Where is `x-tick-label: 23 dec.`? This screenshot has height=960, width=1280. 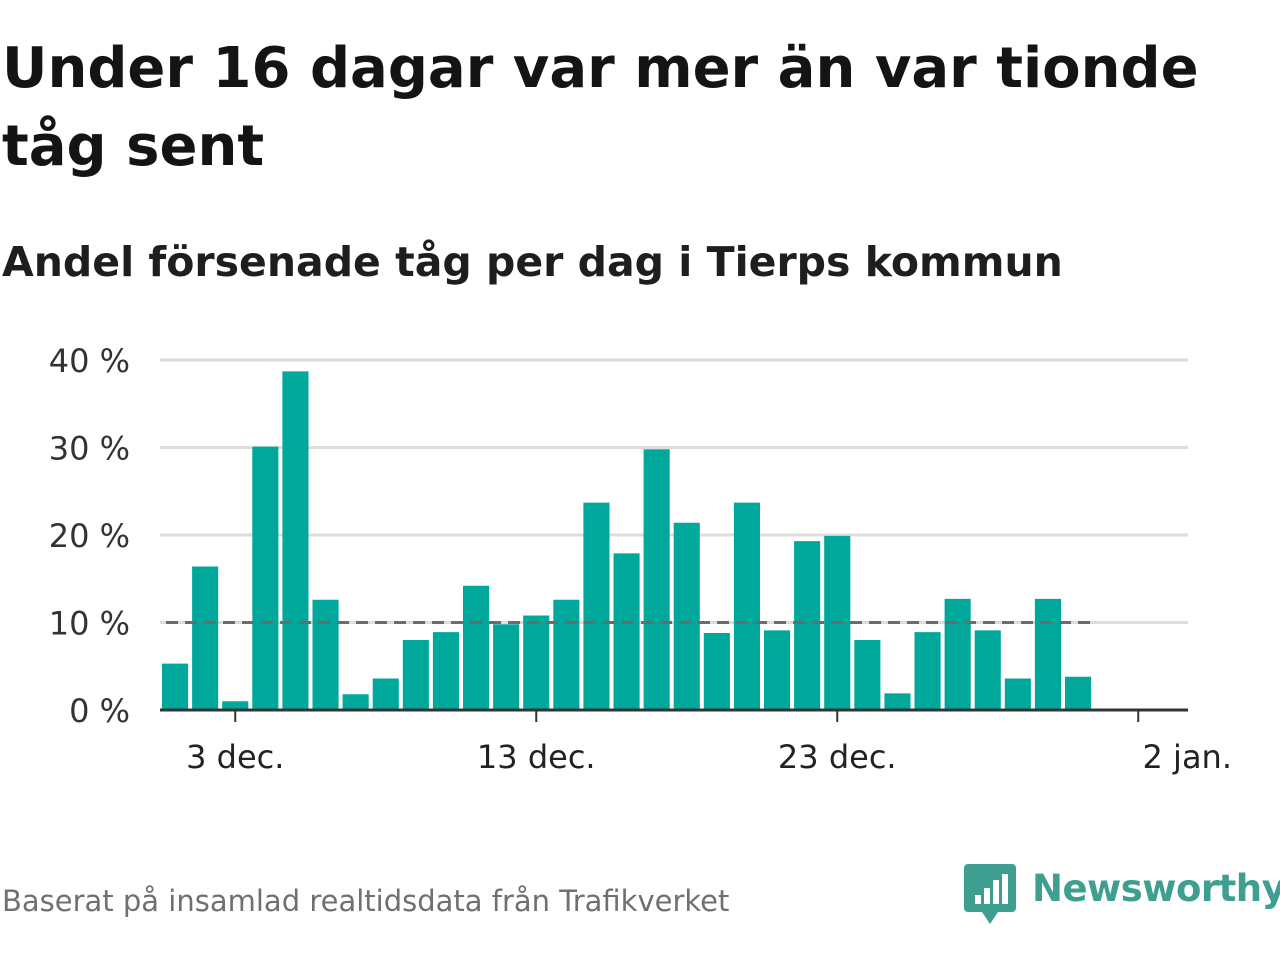
x-tick-label: 23 dec. is located at coordinates (837, 757).